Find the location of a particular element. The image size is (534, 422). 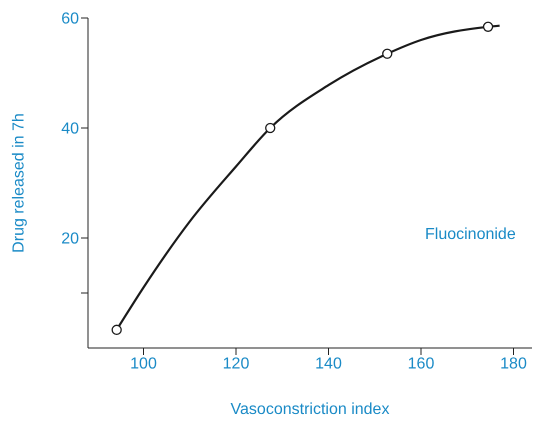

x-tick-label: 180 is located at coordinates (513, 363).